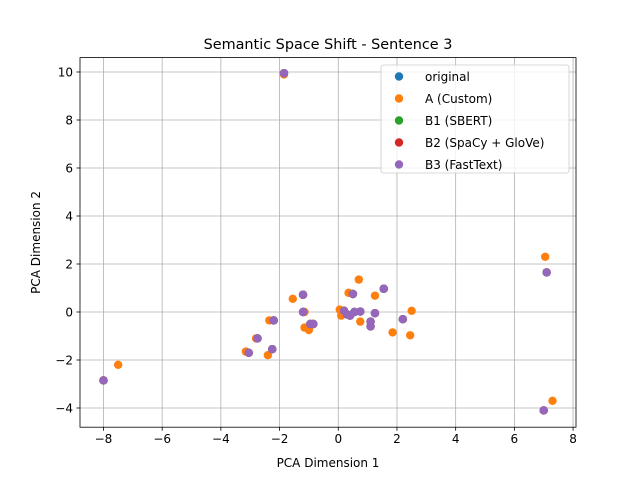 This screenshot has width=640, height=480. I want to click on x-axis-label: PCA Dimension 1, so click(328, 463).